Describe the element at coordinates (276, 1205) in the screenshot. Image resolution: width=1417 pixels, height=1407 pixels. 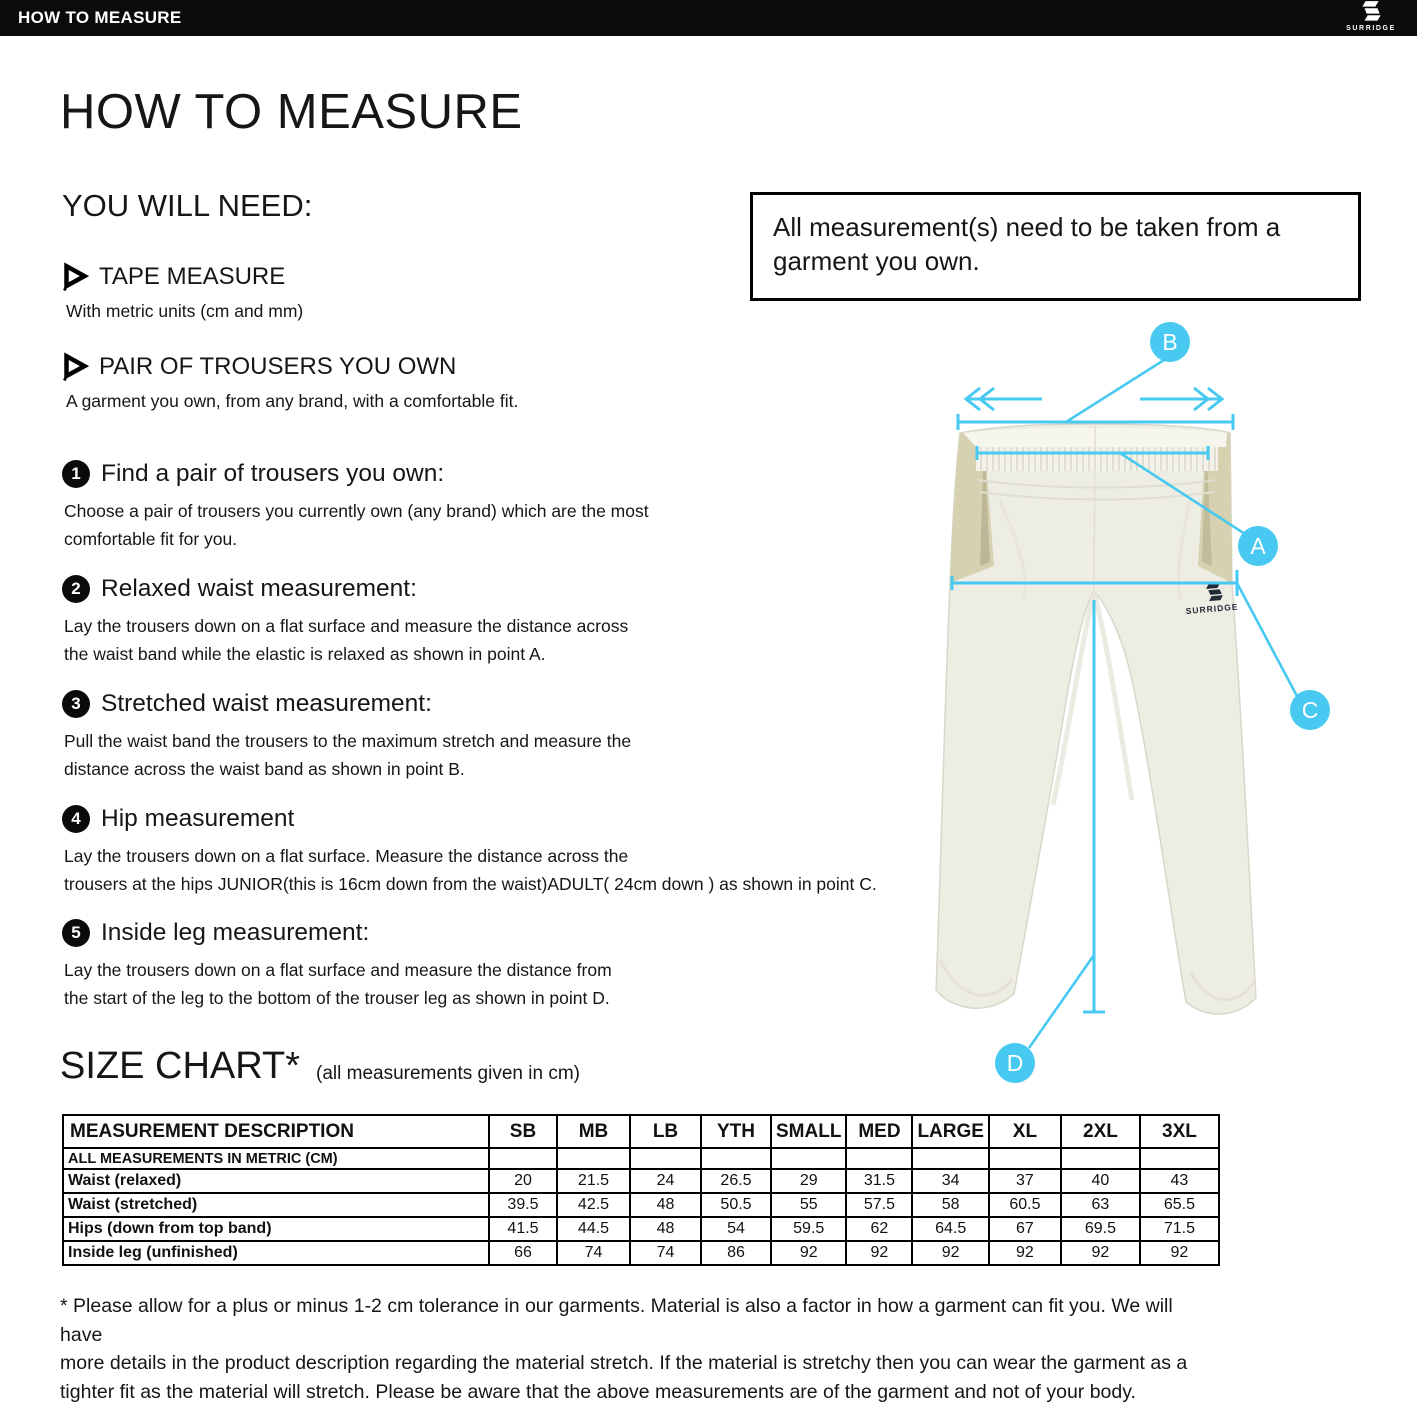
I see `row-label: Waist (stretched)` at that location.